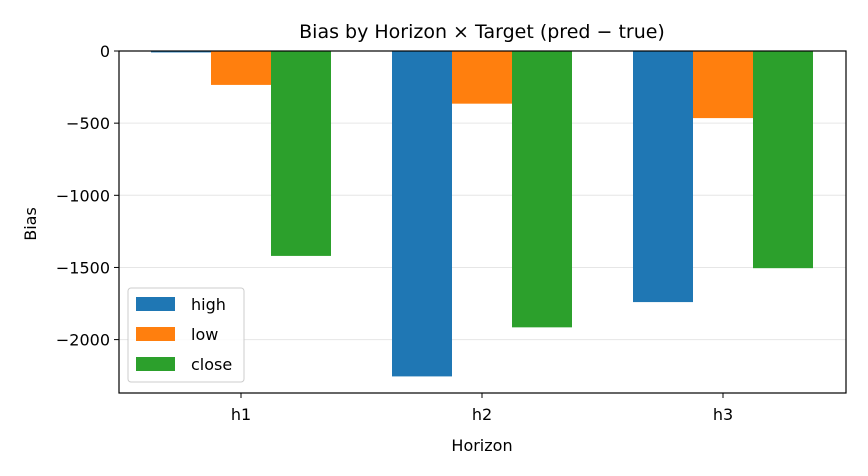  What do you see at coordinates (204, 334) in the screenshot?
I see `legend-label-low: low` at bounding box center [204, 334].